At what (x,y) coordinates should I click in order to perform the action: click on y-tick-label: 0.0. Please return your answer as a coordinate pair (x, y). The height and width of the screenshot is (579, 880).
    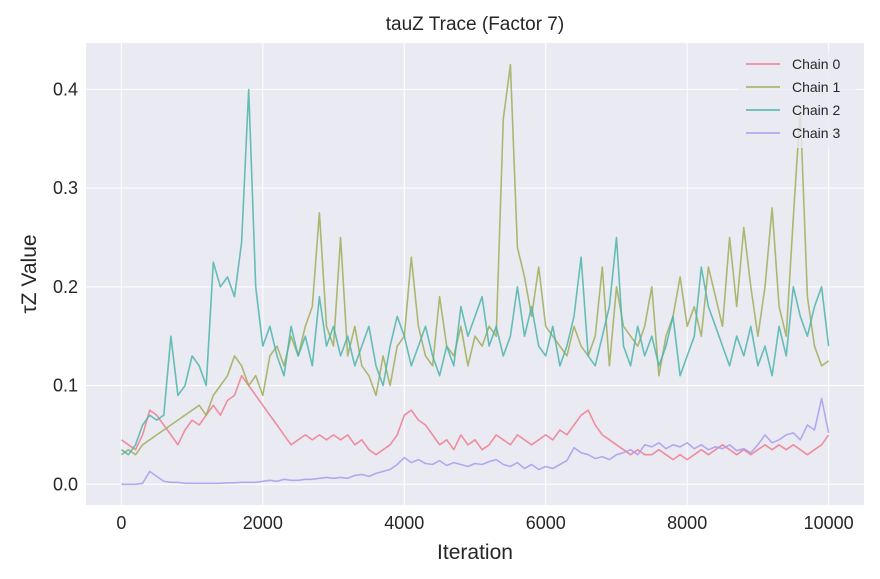
    Looking at the image, I should click on (65, 484).